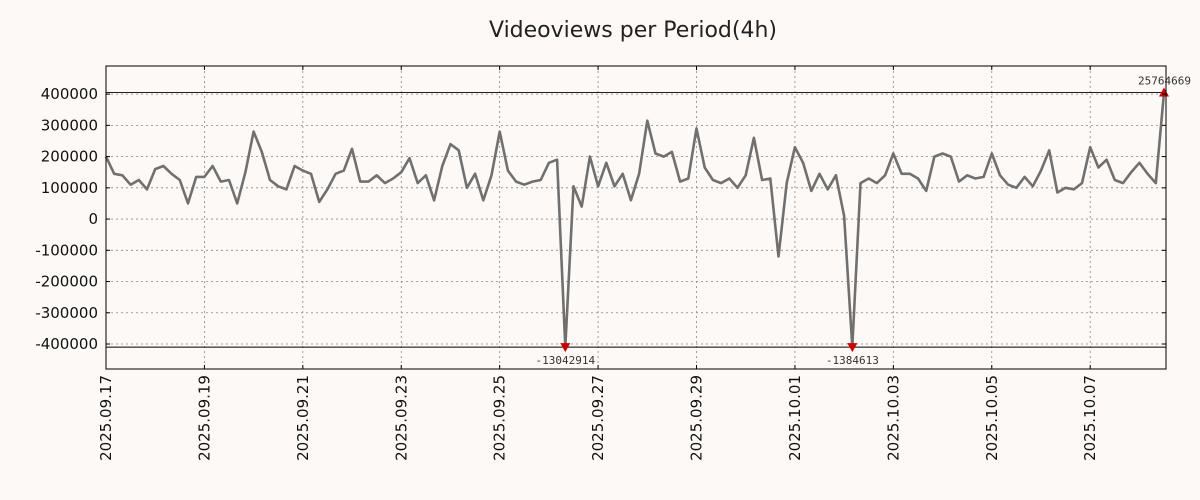 The height and width of the screenshot is (500, 1200). Describe the element at coordinates (69, 94) in the screenshot. I see `y-tick-label: 400000` at that location.